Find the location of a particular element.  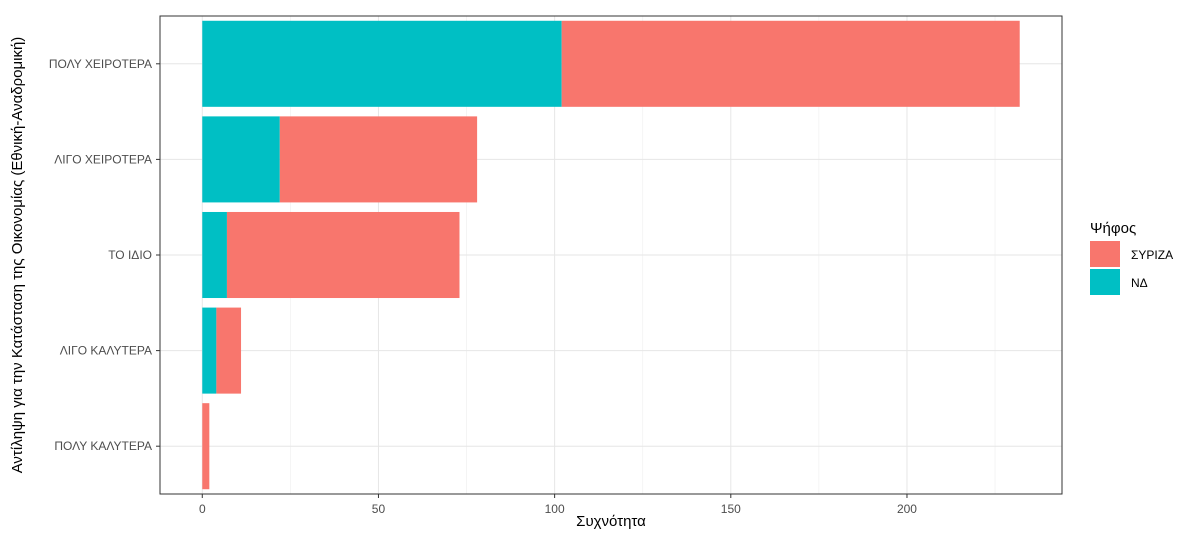

x-tick-label: 150 is located at coordinates (731, 509).